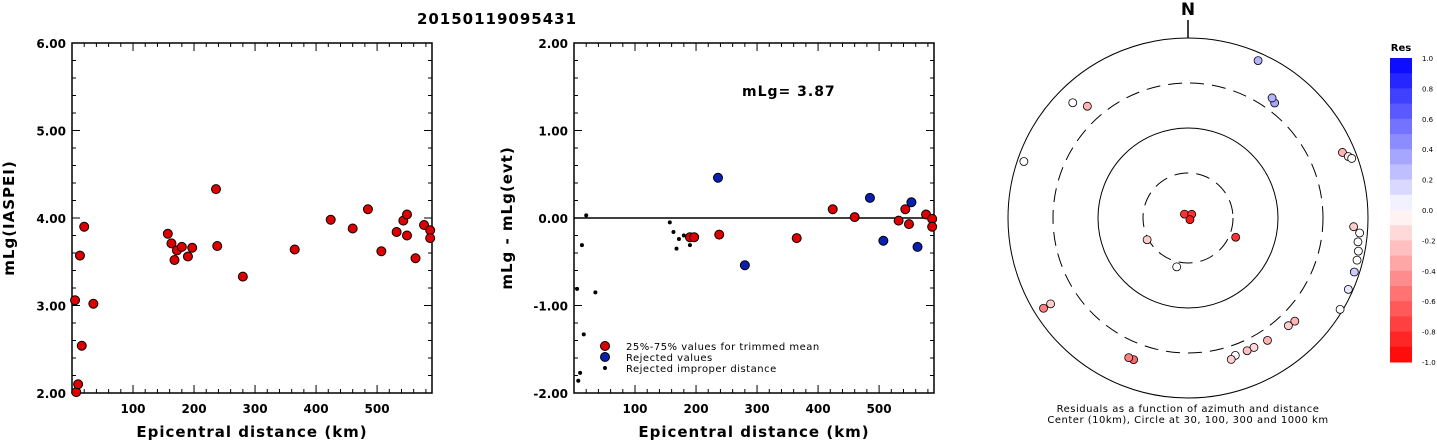 The width and height of the screenshot is (1437, 441). What do you see at coordinates (605, 368) in the screenshot?
I see `legend-marker-improper` at bounding box center [605, 368].